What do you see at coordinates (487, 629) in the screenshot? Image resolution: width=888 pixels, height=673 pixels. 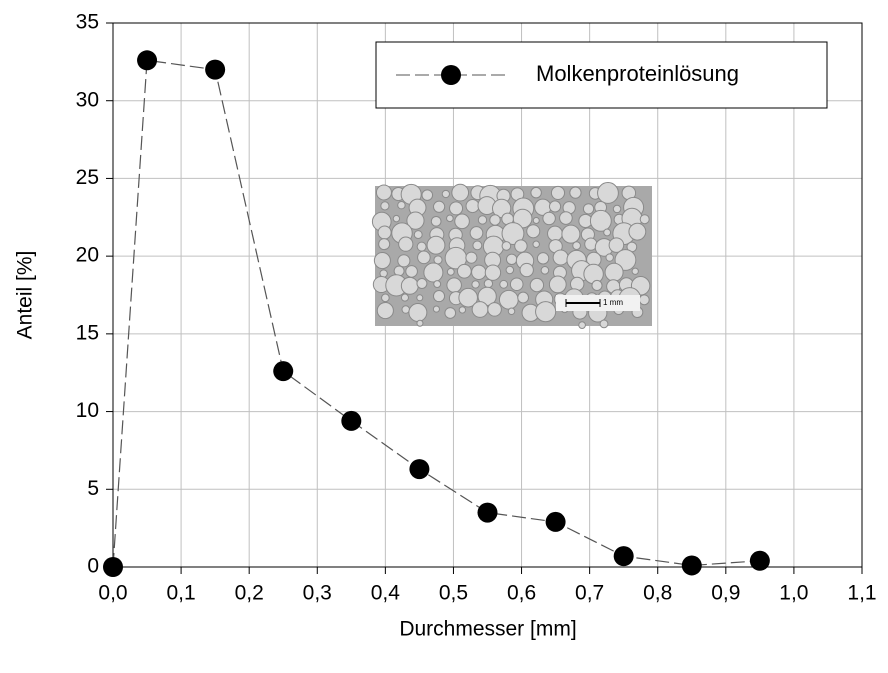 I see `x-axis-label: Durchmesser [mm]` at bounding box center [487, 629].